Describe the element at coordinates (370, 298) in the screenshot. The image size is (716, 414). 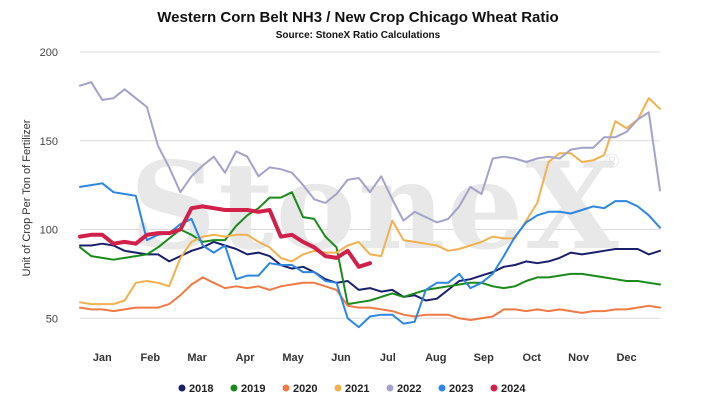
I see `series-line-2020` at that location.